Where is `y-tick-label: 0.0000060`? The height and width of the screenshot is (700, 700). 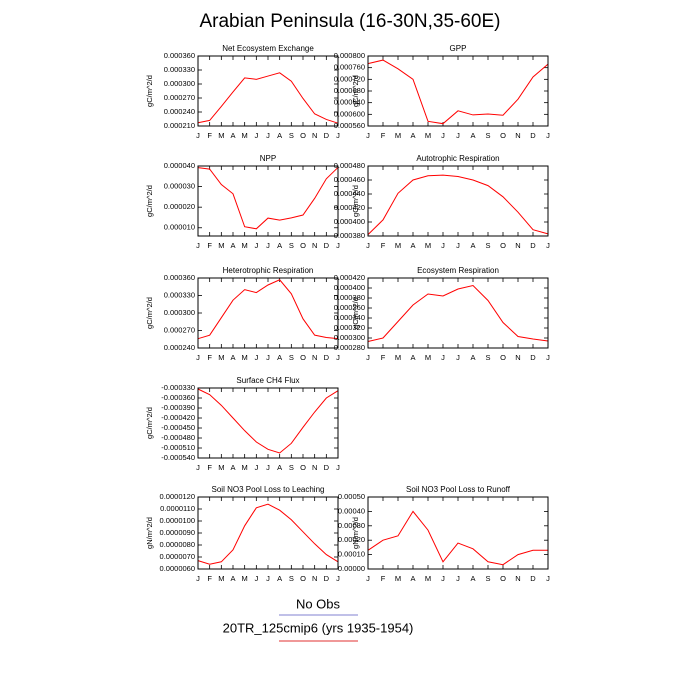 y-tick-label: 0.0000060 is located at coordinates (177, 568).